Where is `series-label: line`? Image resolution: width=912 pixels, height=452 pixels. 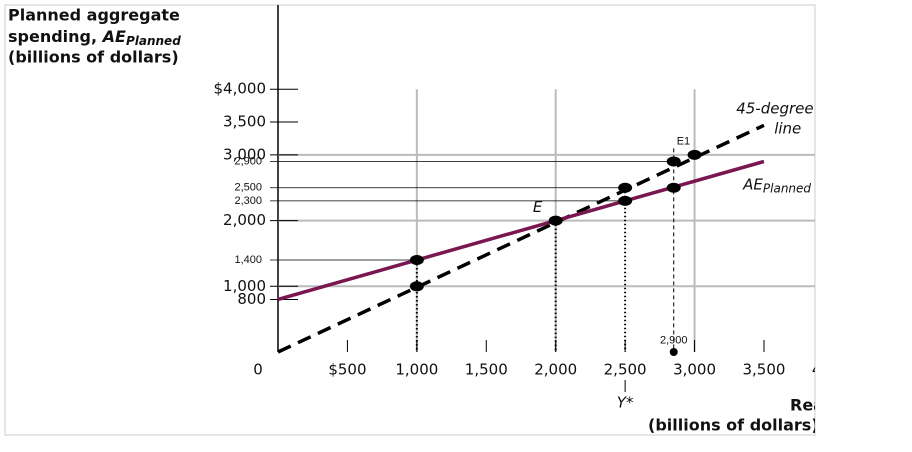
series-label: line is located at coordinates (787, 128).